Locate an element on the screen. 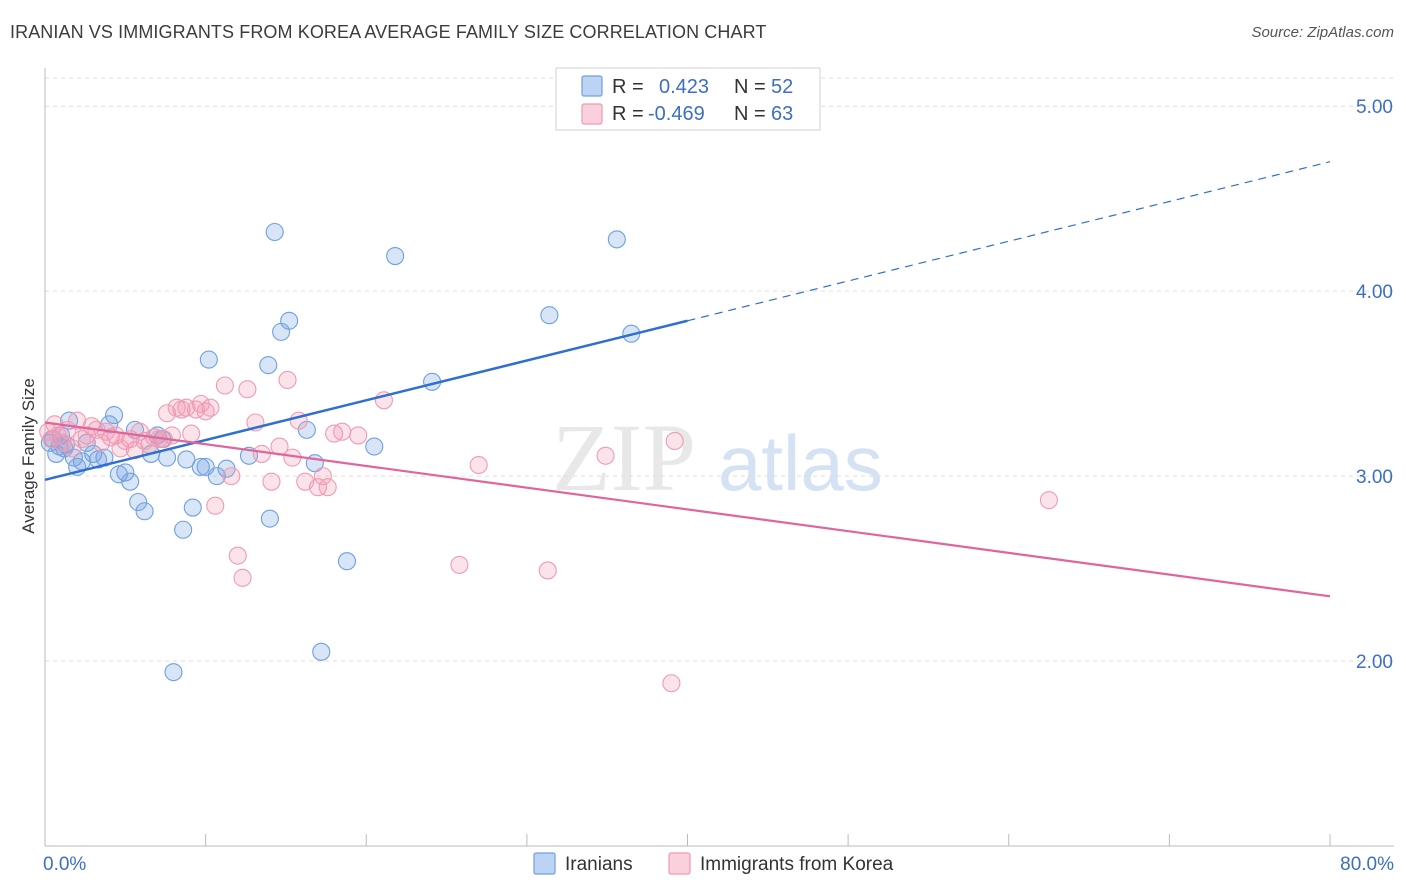 This screenshot has height=892, width=1406. trend-line-iranians-extension is located at coordinates (1009, 241).